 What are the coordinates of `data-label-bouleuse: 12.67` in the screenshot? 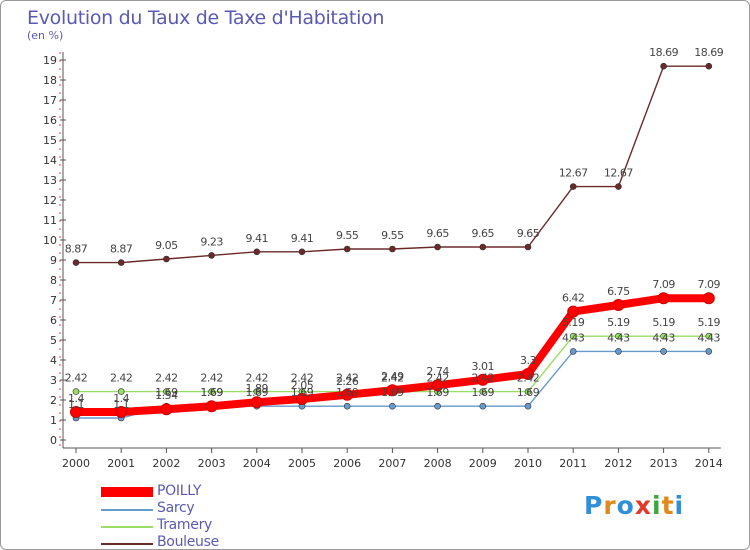 It's located at (618, 173).